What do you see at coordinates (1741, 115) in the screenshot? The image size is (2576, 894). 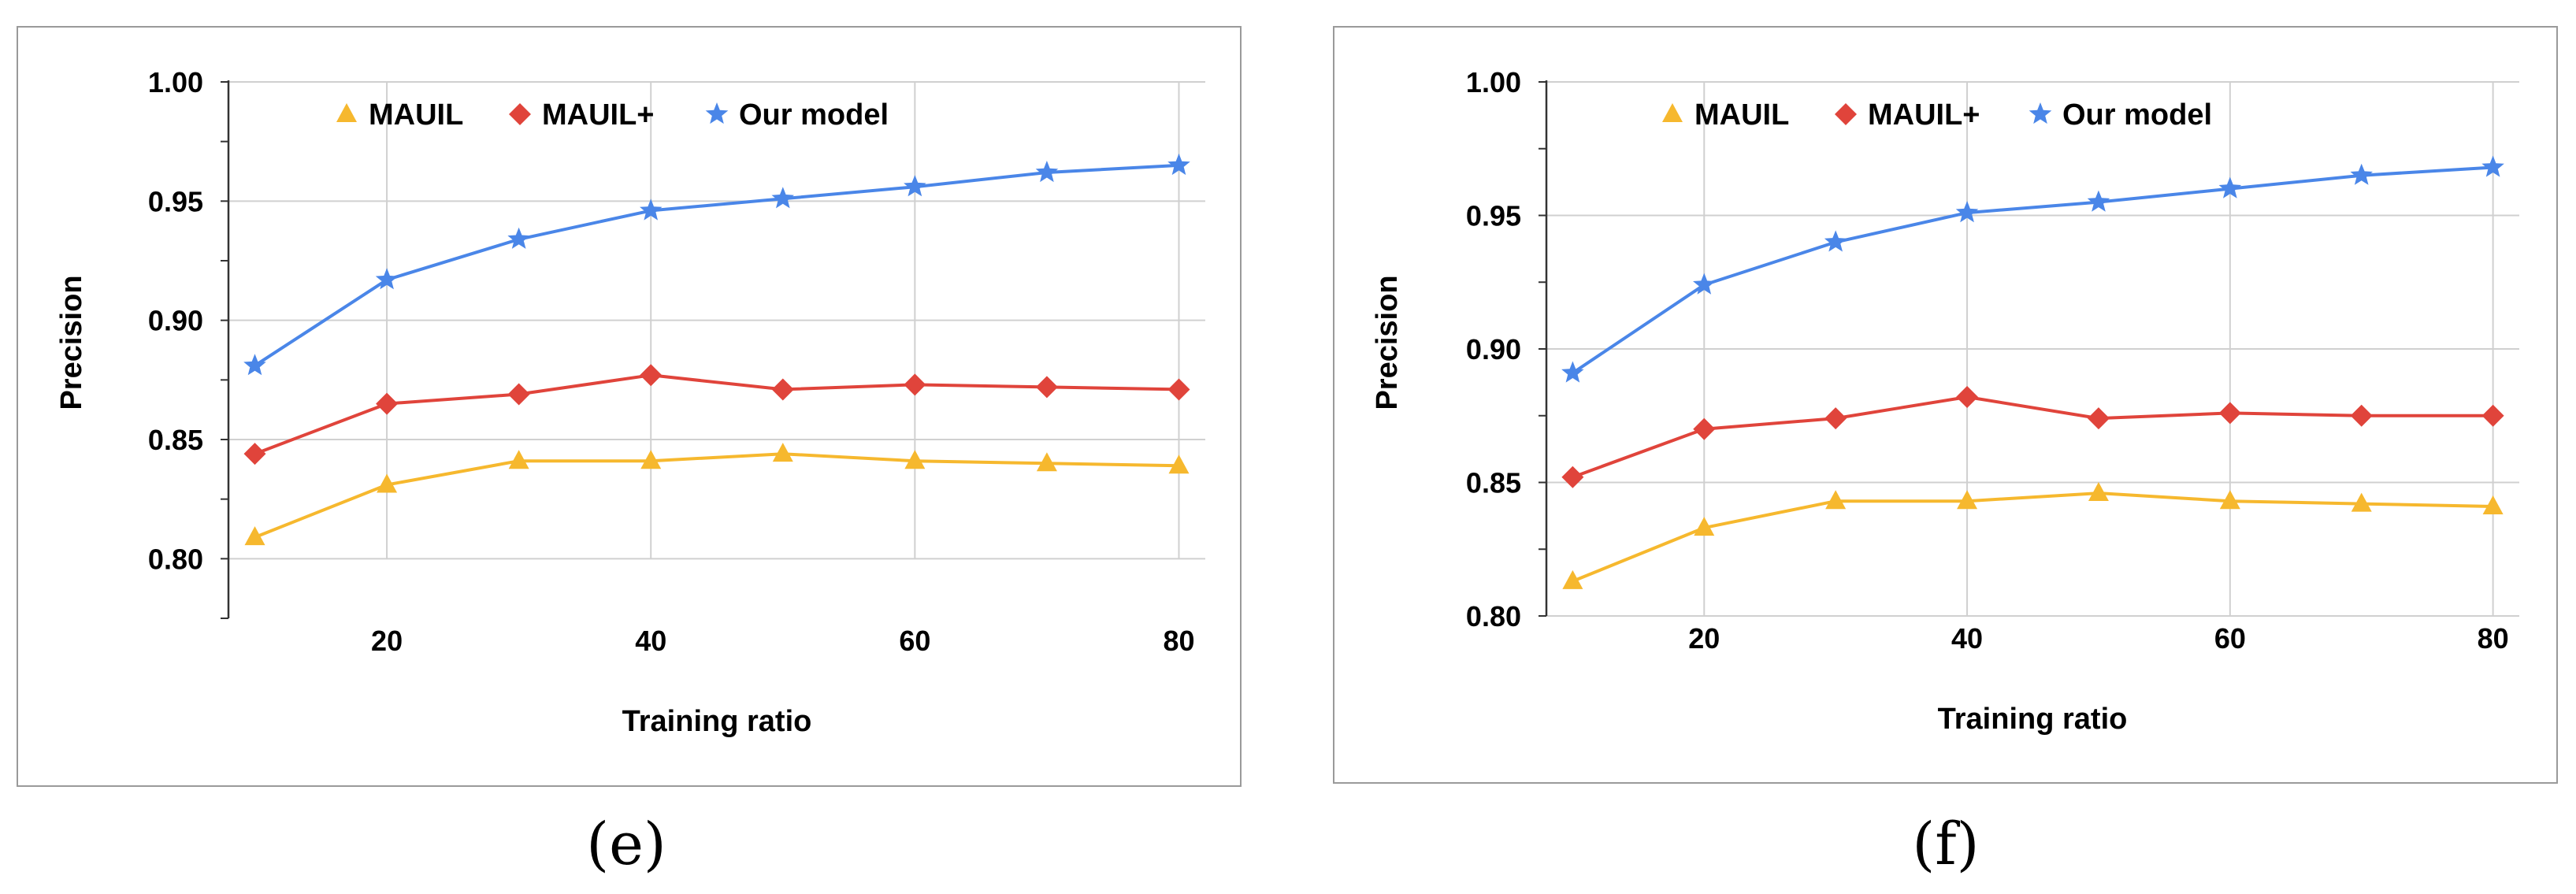 I see `chart-f-legend-label: MAUIL` at bounding box center [1741, 115].